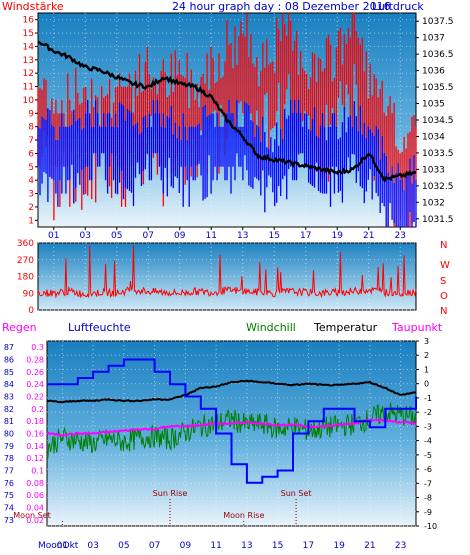  Describe the element at coordinates (37, 347) in the screenshot. I see `regen-tick-label: 0.3` at that location.